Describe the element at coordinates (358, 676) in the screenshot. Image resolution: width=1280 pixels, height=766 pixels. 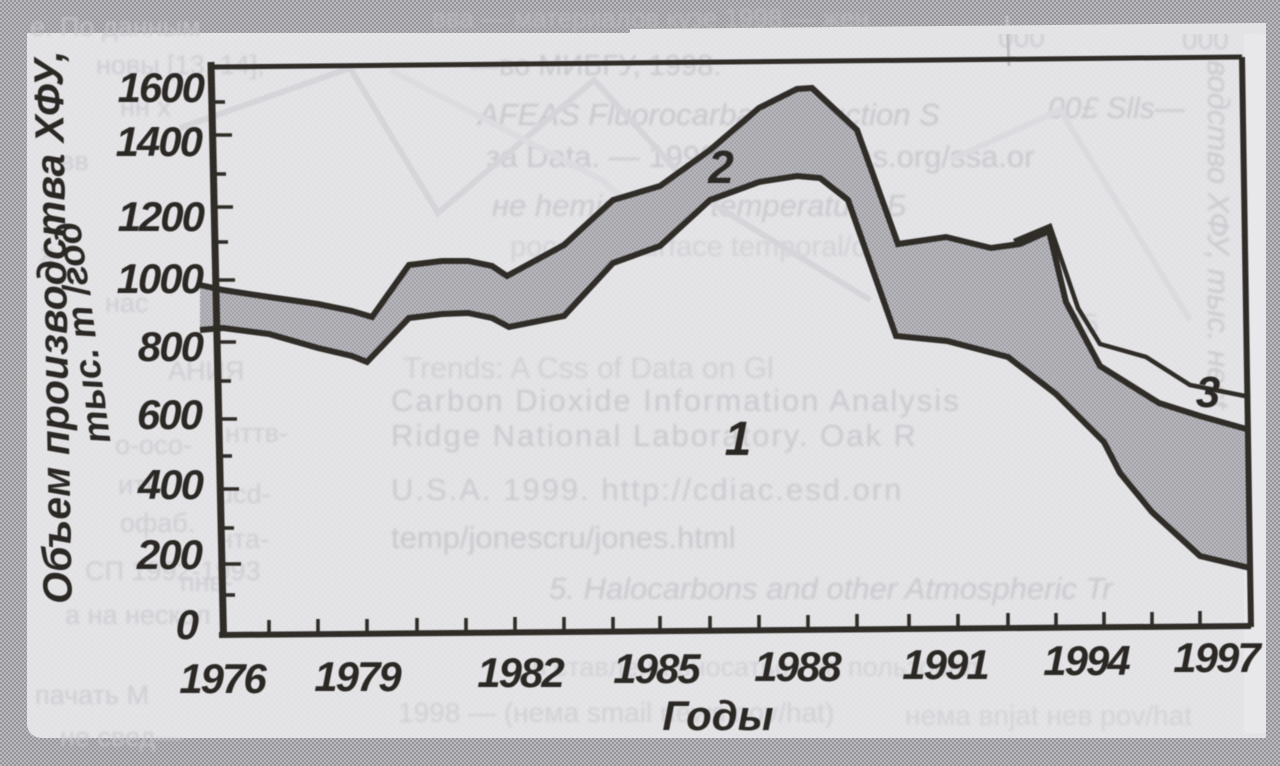
I see `svg-text: 1979` at that location.